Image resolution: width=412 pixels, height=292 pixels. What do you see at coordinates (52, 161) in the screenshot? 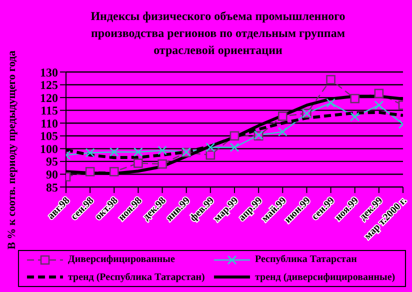
I see `y-tick-label: 95` at bounding box center [52, 161].